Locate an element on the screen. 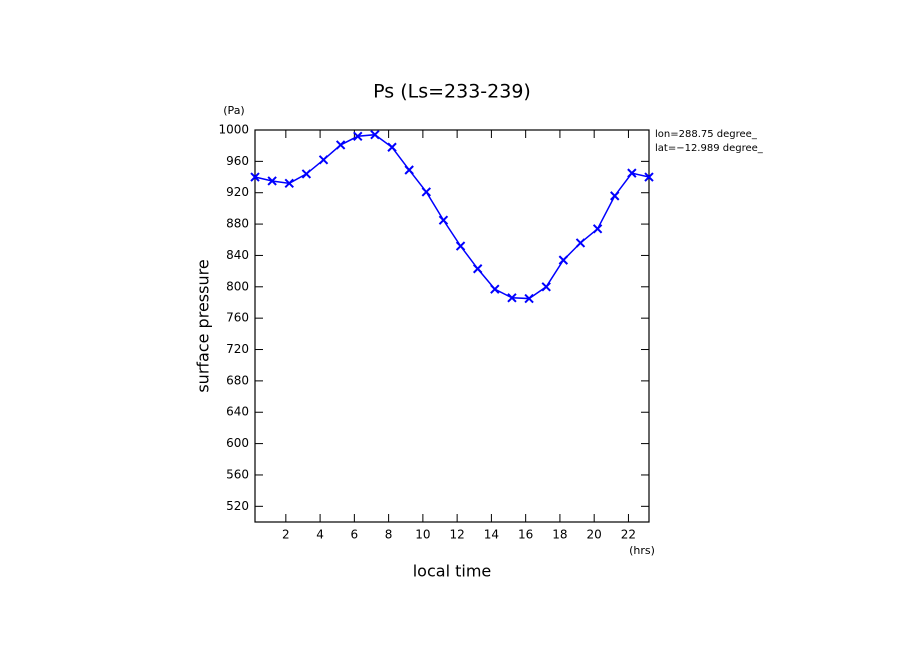  y-tick-label: 880 is located at coordinates (237, 224).